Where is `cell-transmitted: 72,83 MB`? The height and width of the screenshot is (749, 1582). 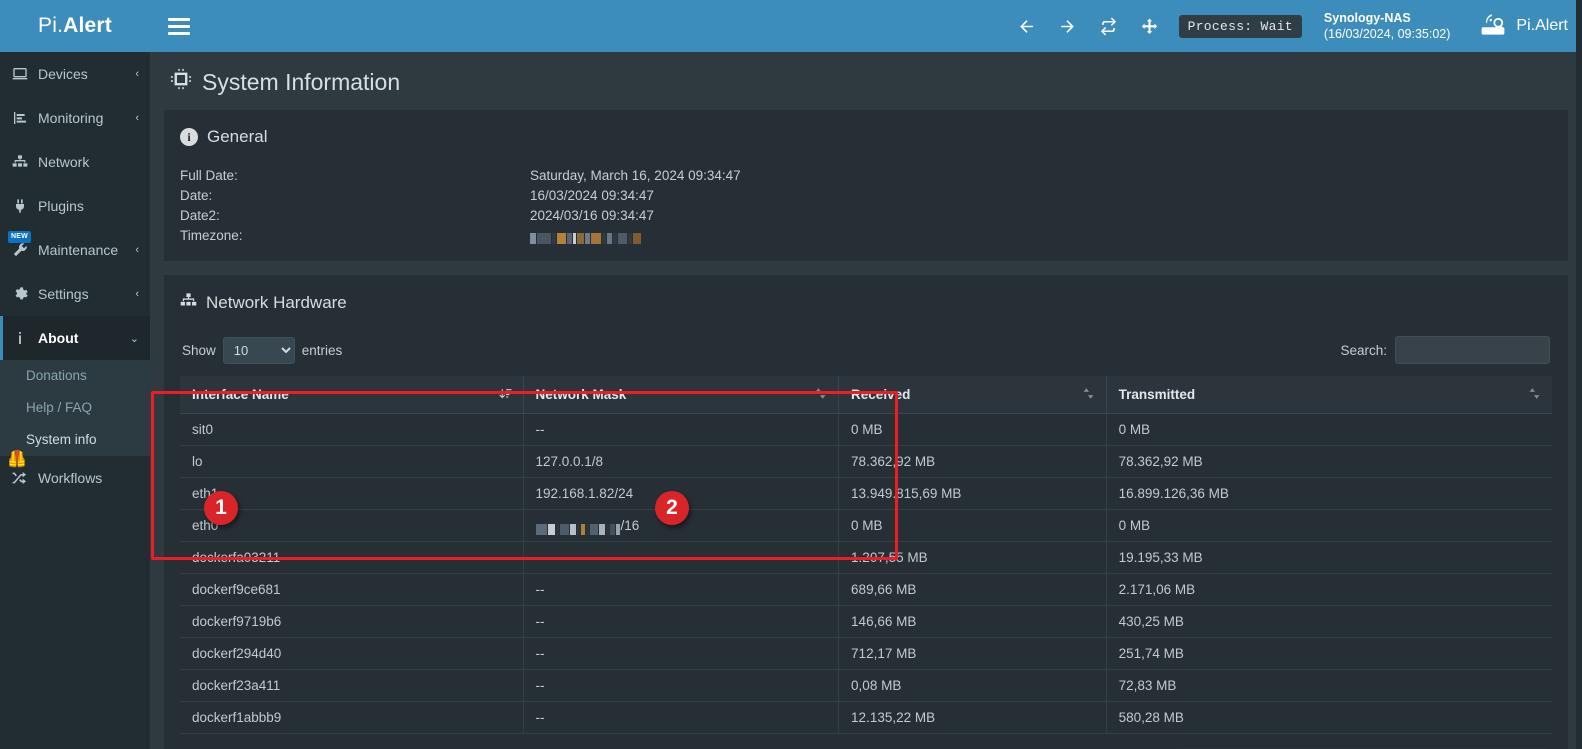
cell-transmitted: 72,83 MB is located at coordinates (1329, 685).